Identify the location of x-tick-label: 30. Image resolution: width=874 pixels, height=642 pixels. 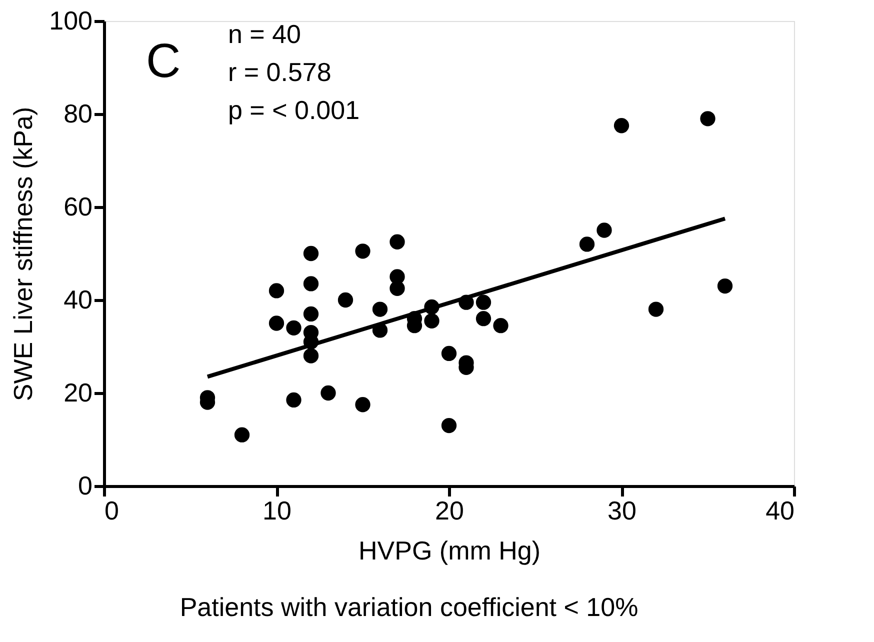
(622, 511).